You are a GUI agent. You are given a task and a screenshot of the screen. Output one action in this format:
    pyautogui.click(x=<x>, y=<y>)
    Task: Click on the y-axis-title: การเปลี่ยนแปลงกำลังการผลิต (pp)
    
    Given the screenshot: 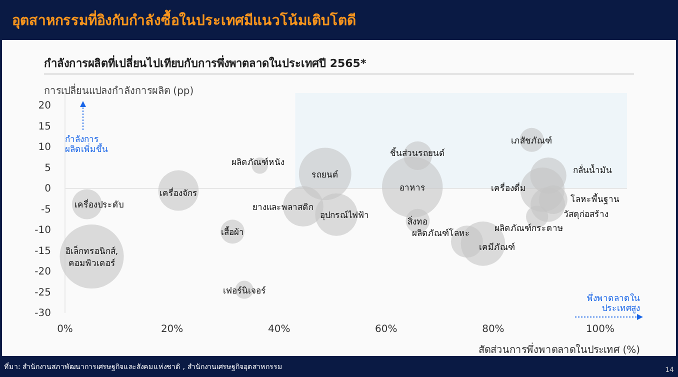 What is the action you would take?
    pyautogui.click(x=119, y=90)
    